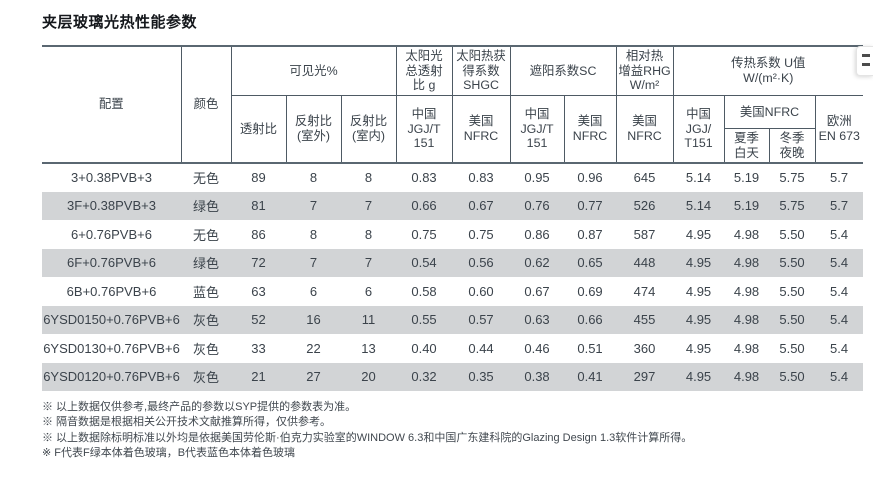 The image size is (873, 480). Describe the element at coordinates (839, 177) in the screenshot. I see `cell-u-eu: 5.7` at that location.